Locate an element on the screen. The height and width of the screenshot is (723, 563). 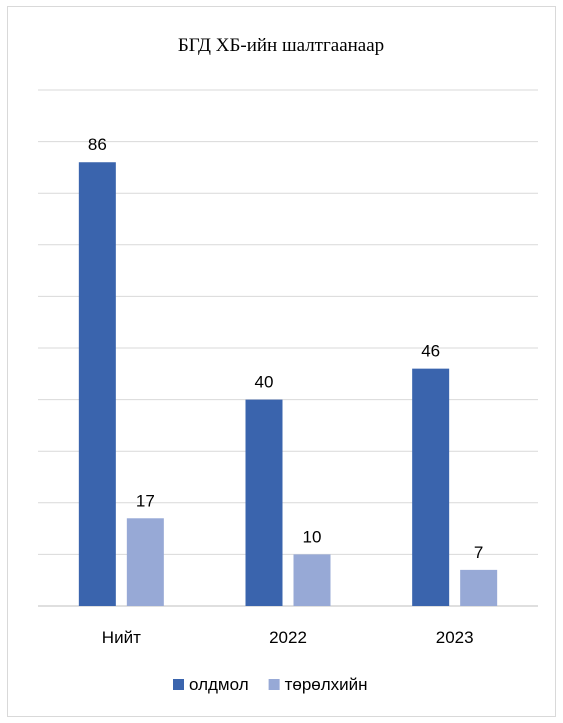
legend: олдмол төрөлхийн is located at coordinates (270, 684).